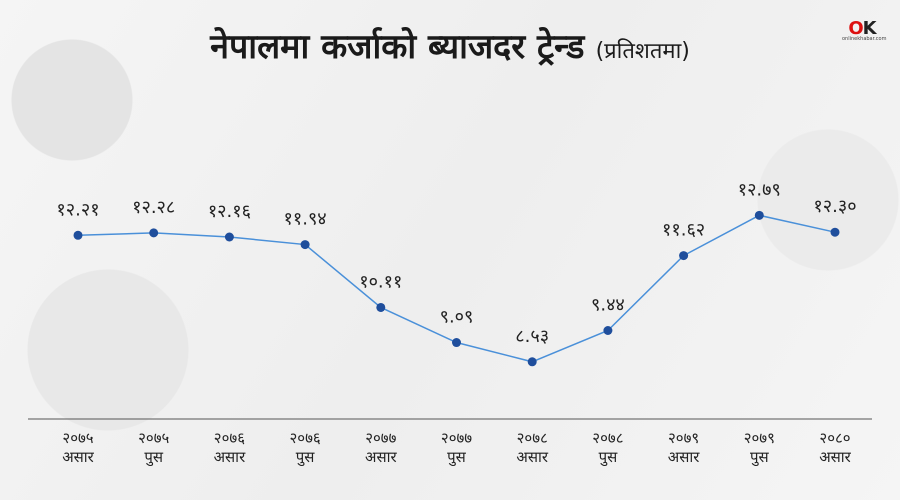  What do you see at coordinates (759, 189) in the screenshot?
I see `data-label: १२.७९` at bounding box center [759, 189].